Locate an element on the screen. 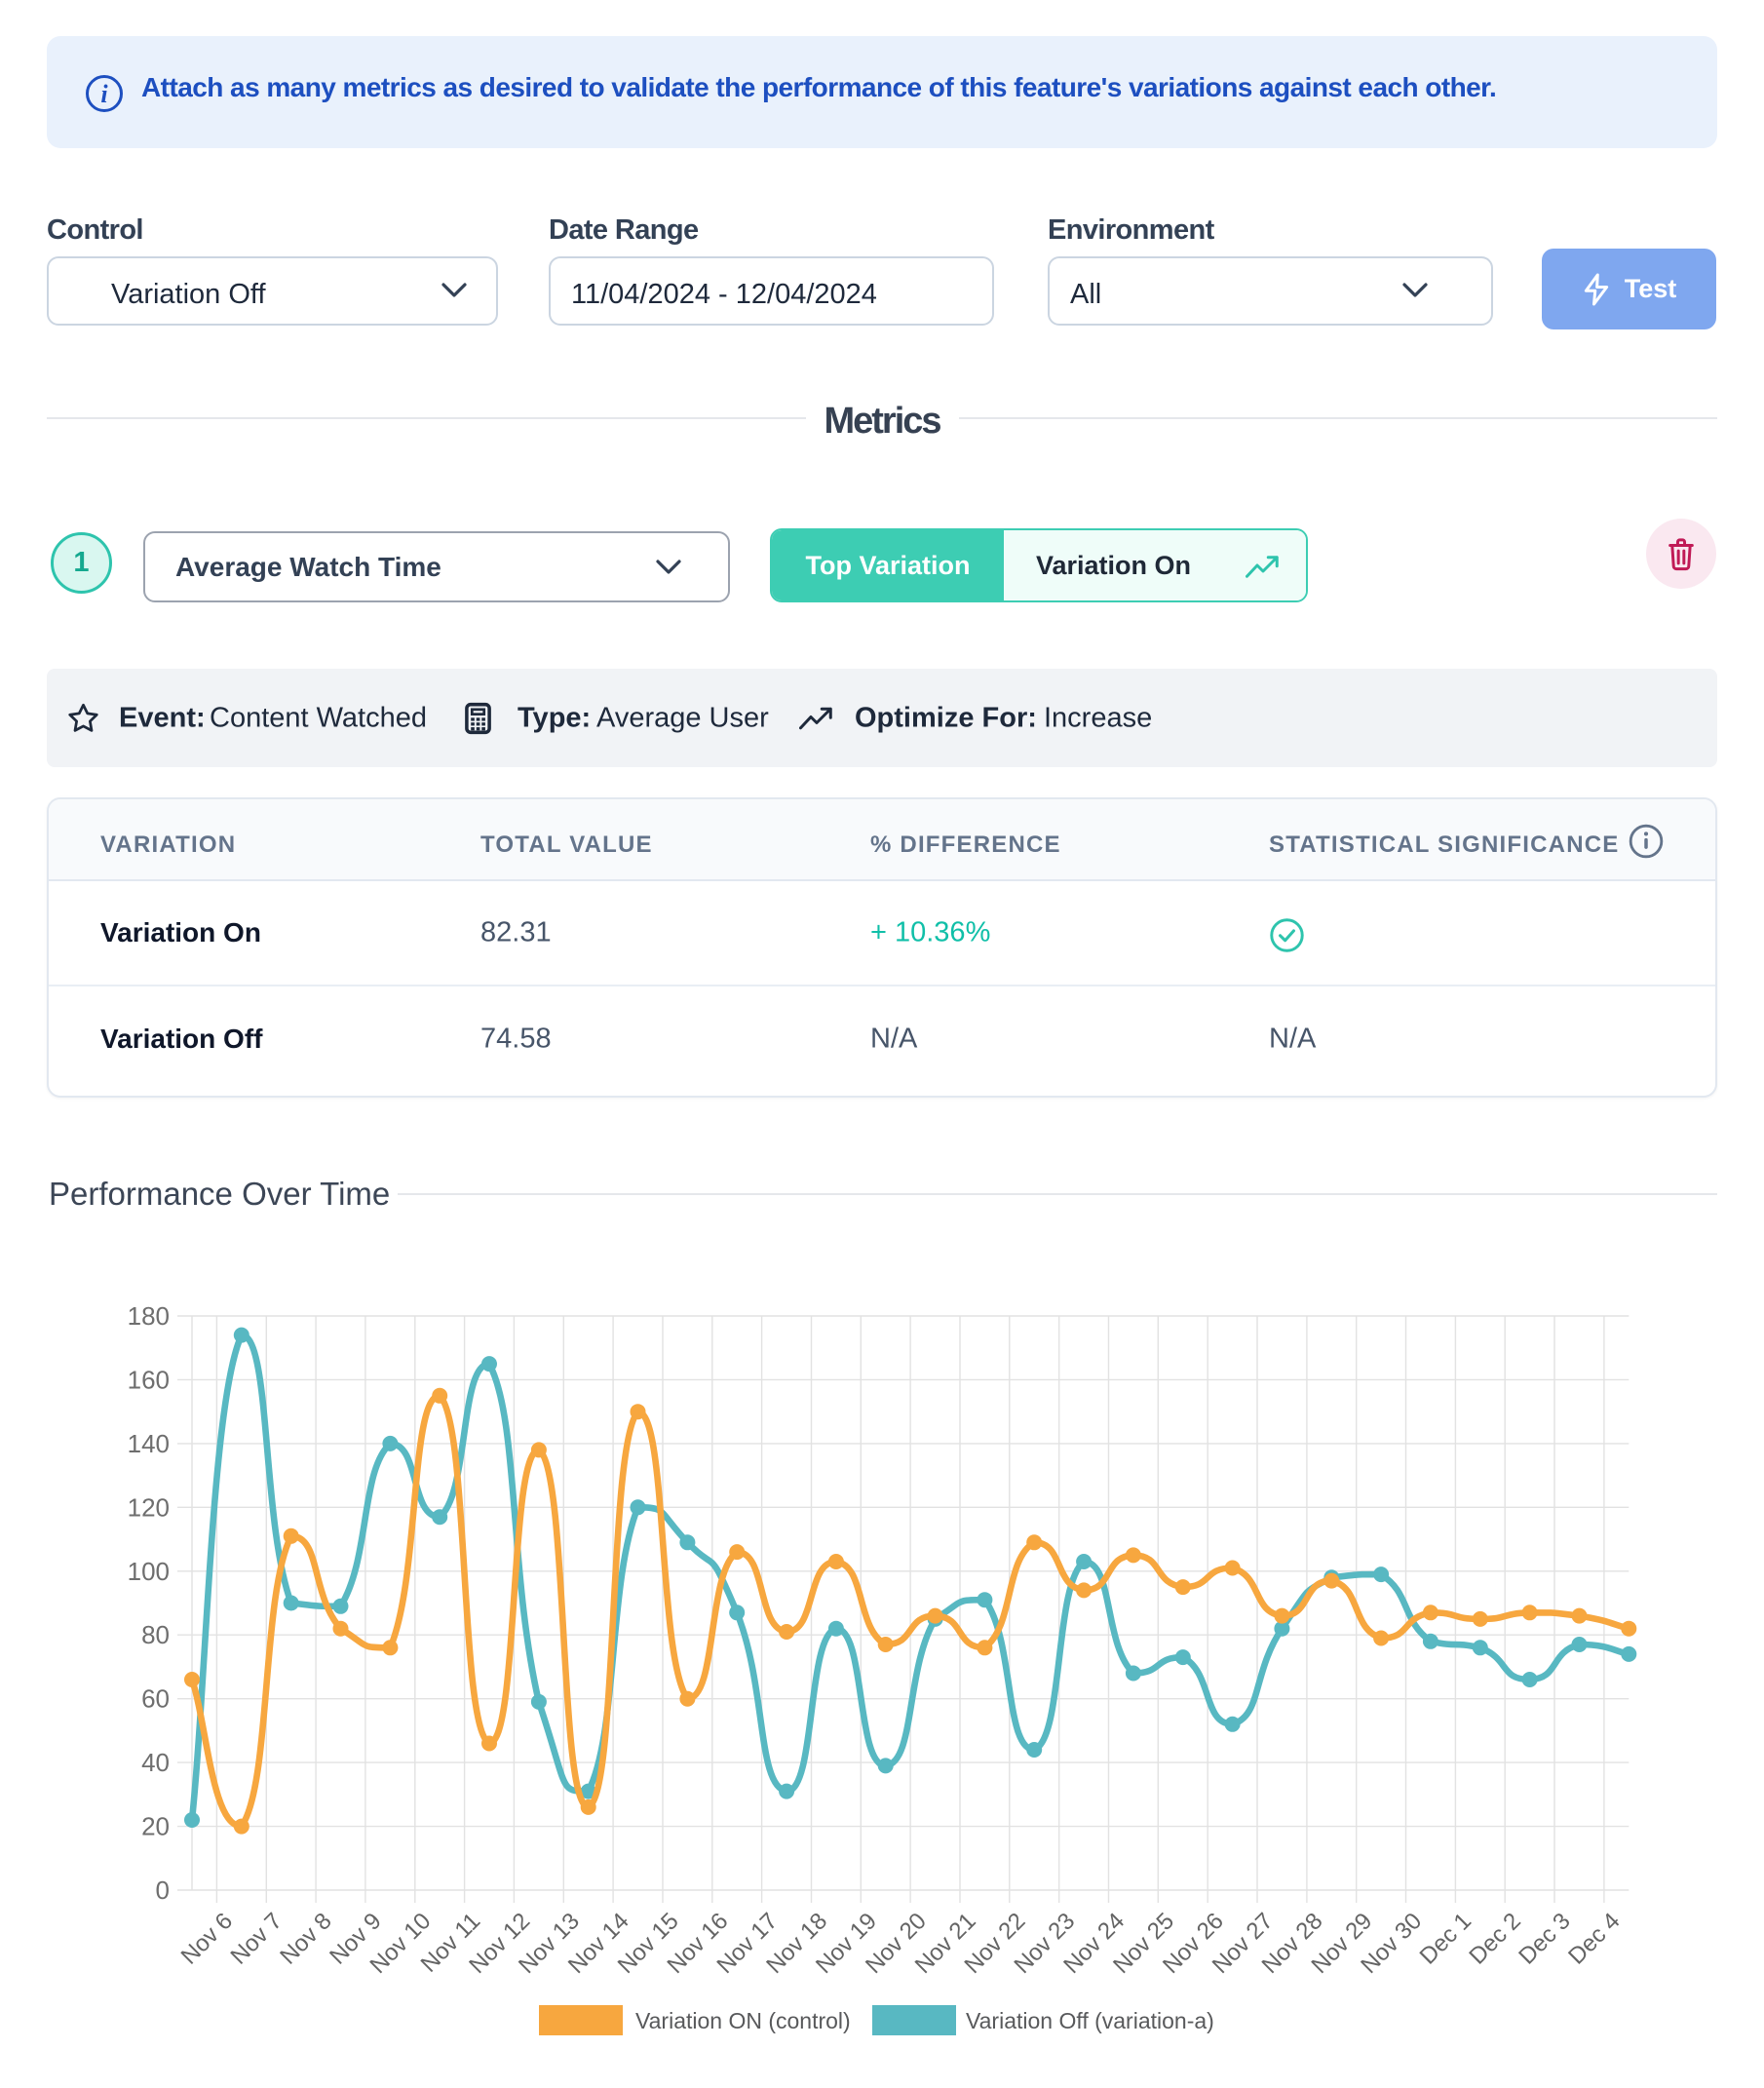  svg-text: Dec 2 is located at coordinates (1495, 1939).